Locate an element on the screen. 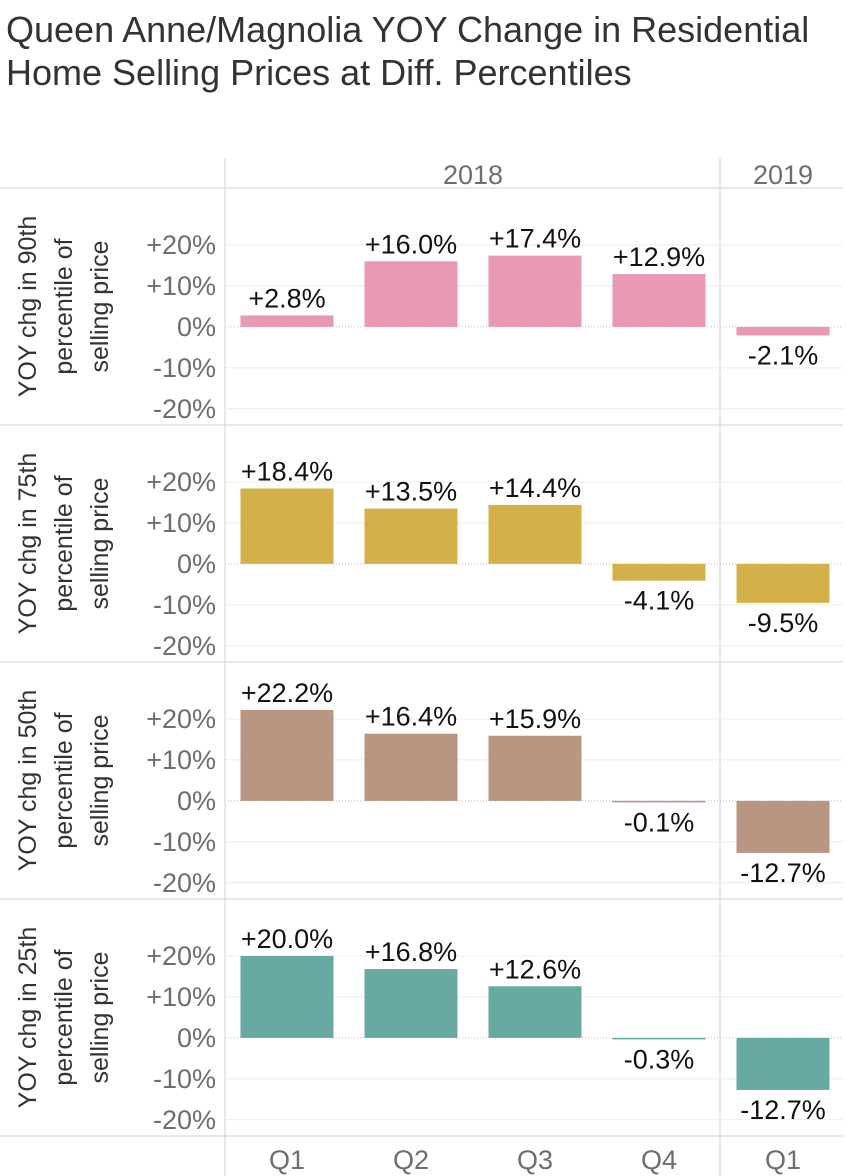  data-label: +13.5% is located at coordinates (411, 492).